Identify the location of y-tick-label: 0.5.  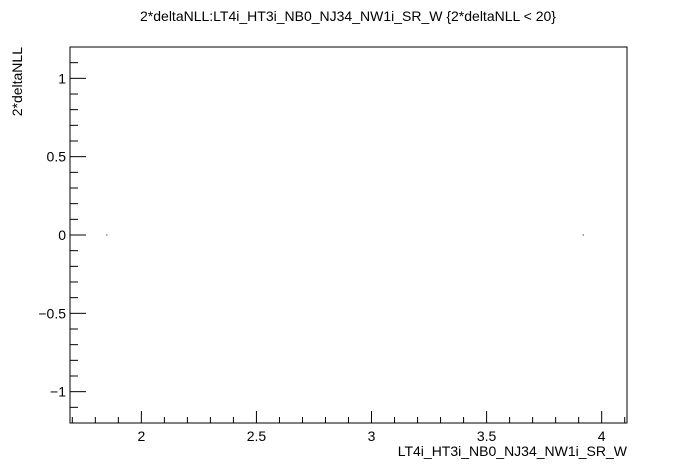
(57, 157).